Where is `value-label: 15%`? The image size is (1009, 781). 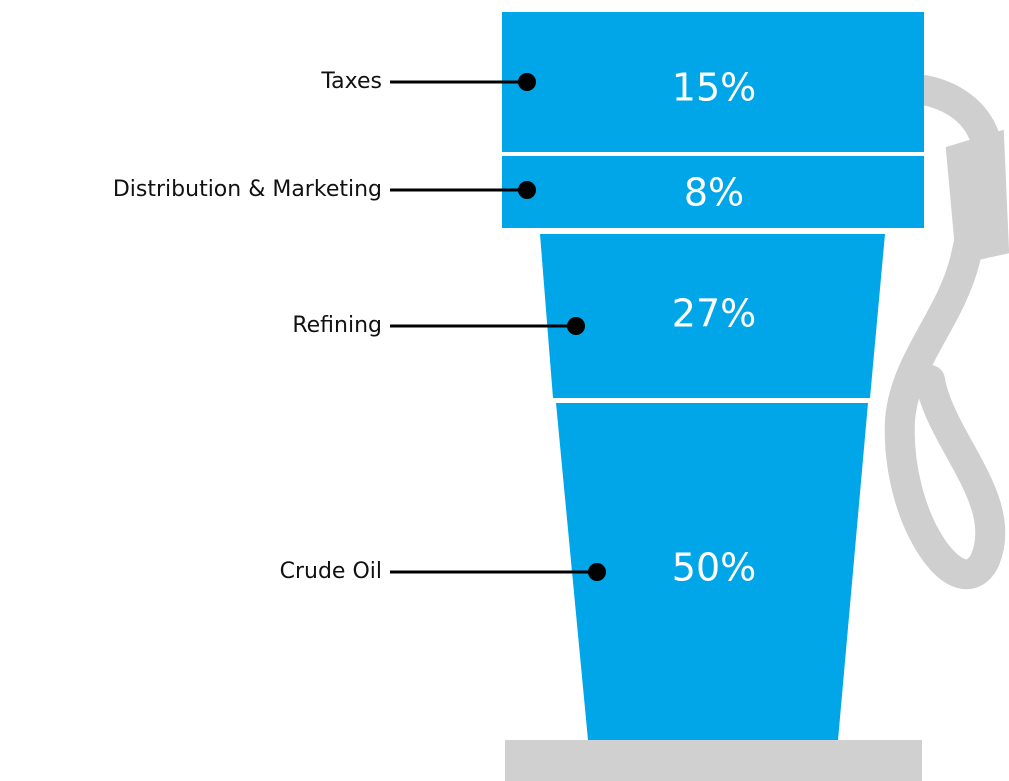
value-label: 15% is located at coordinates (714, 88).